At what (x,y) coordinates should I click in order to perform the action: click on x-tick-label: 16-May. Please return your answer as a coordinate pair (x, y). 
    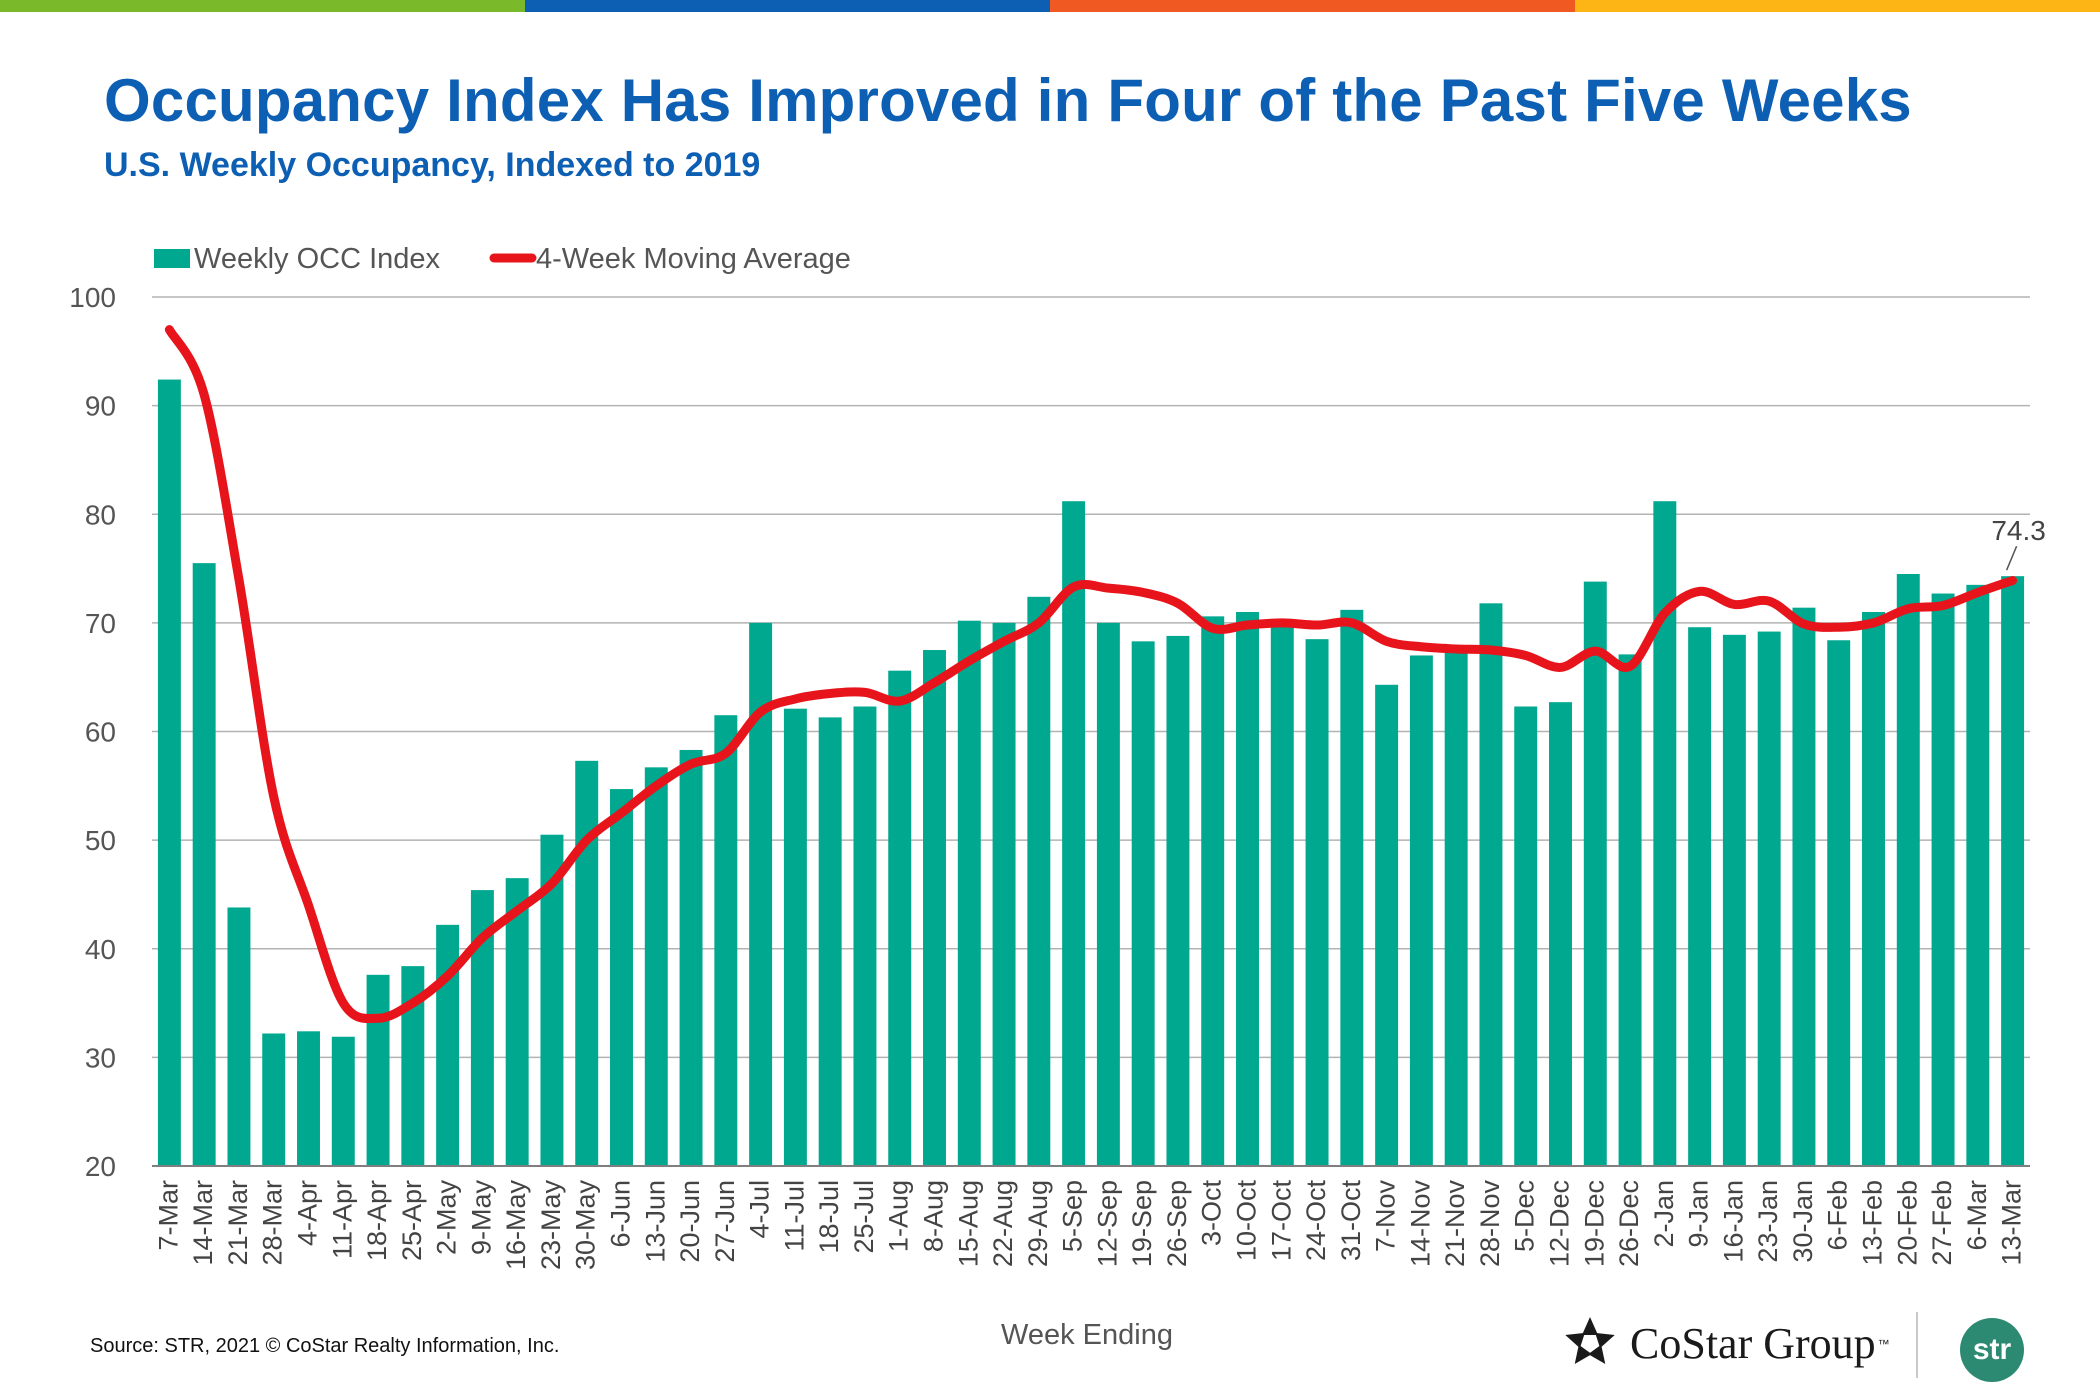
    Looking at the image, I should click on (516, 1225).